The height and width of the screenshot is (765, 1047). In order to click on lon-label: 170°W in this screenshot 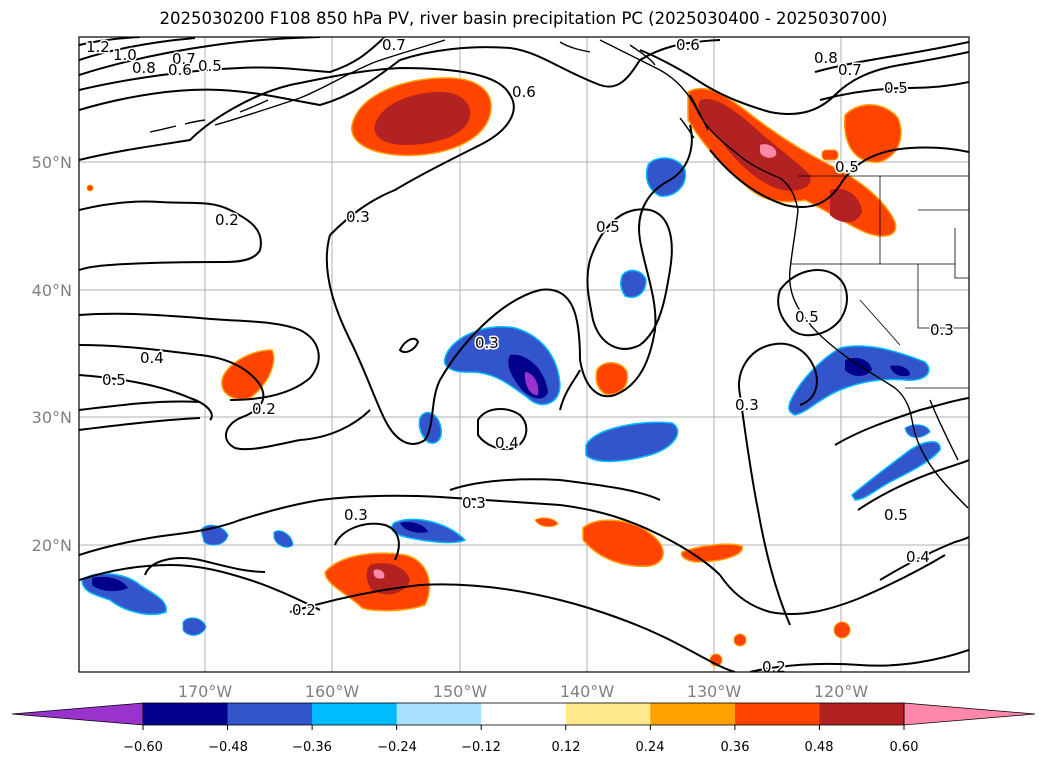, I will do `click(205, 691)`.